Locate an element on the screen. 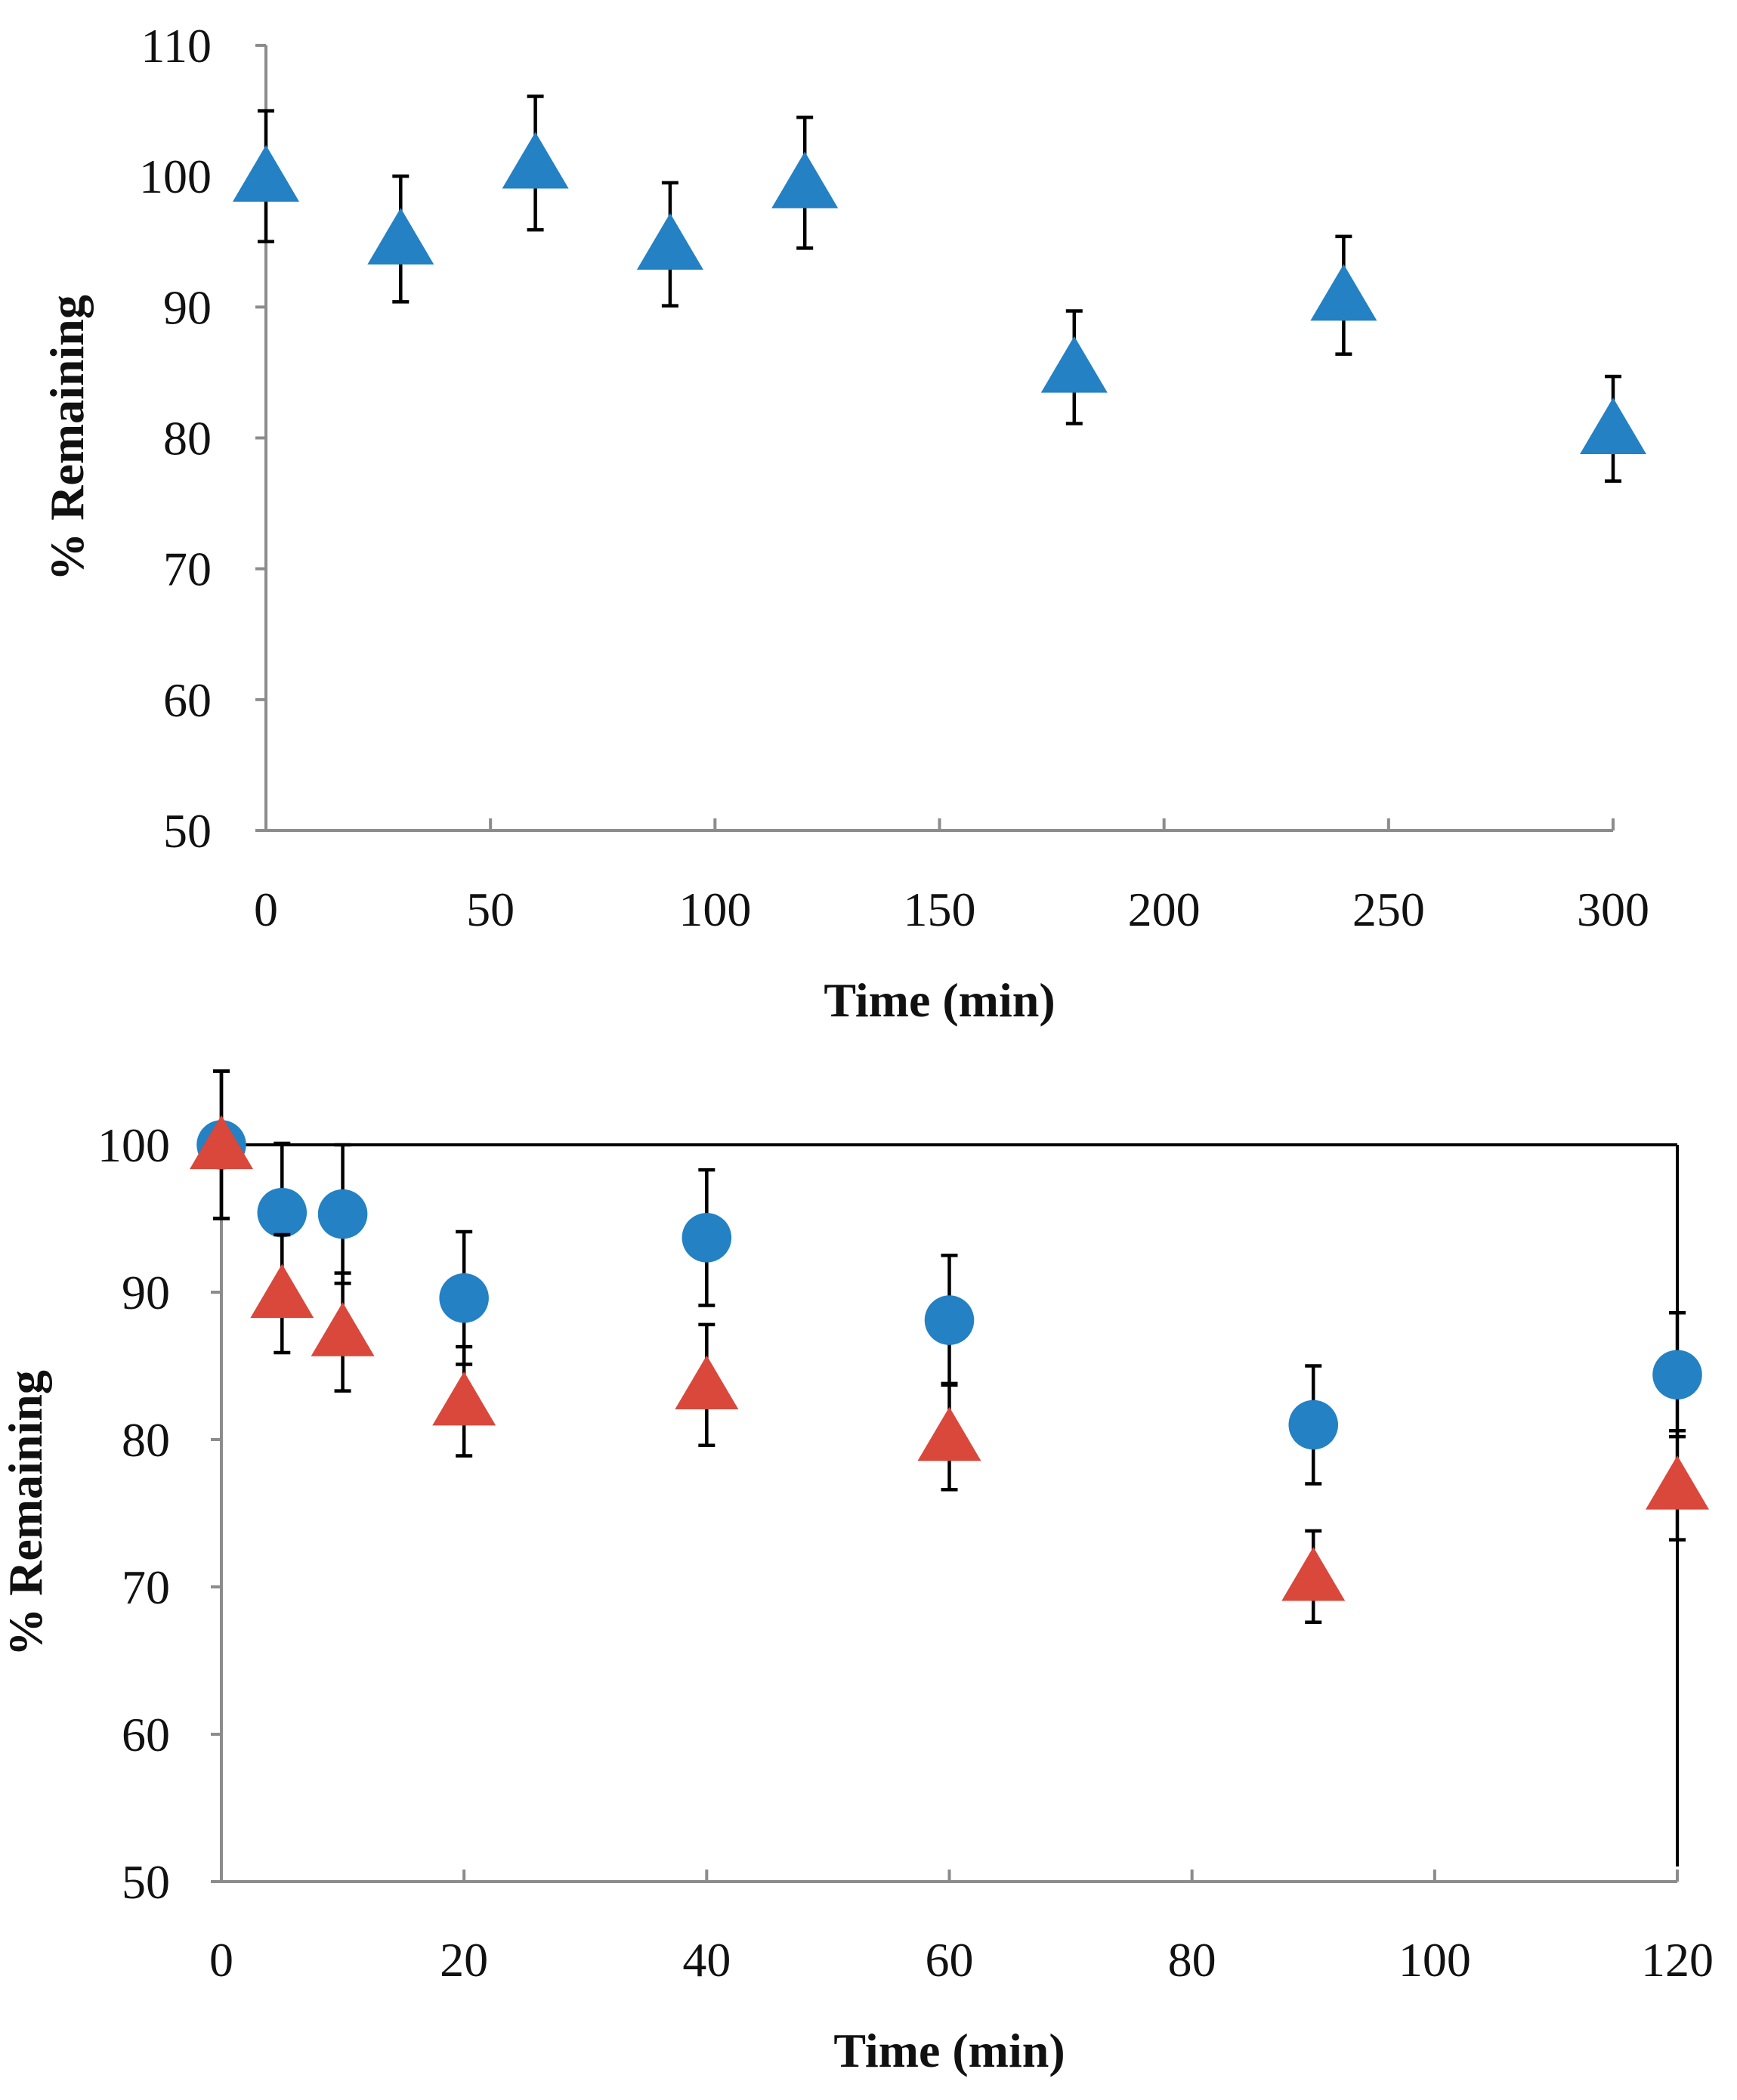  bottom-x-tick-label: 60 is located at coordinates (950, 1960).